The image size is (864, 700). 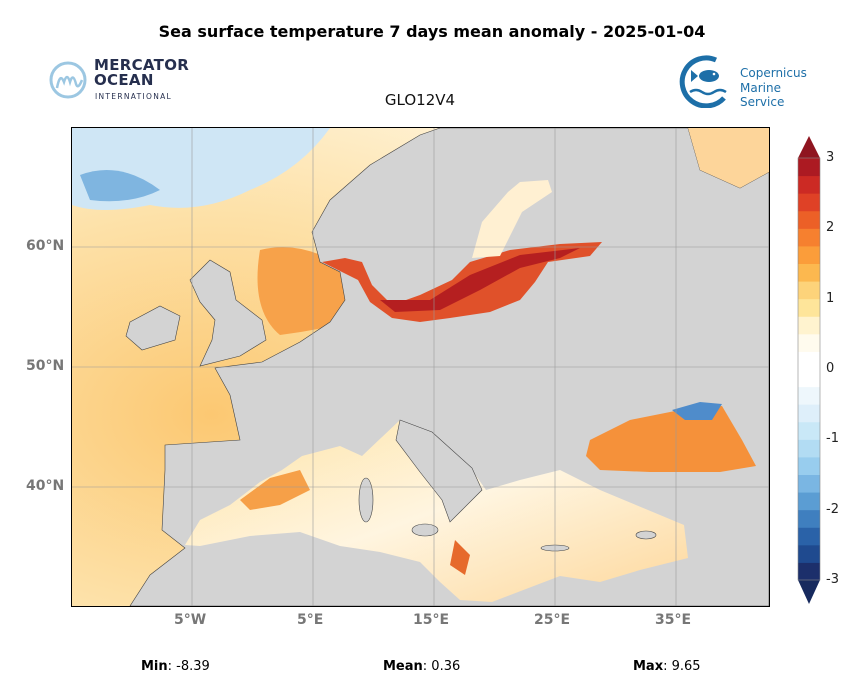 I want to click on italy, so click(x=439, y=471).